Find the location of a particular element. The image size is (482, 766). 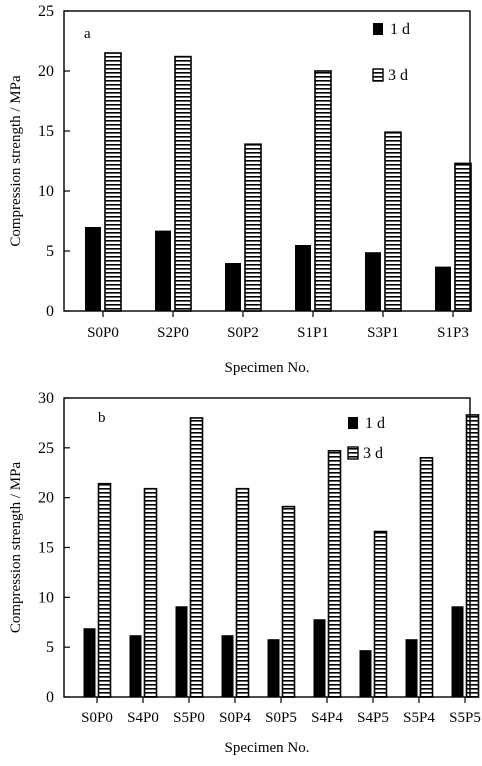

bar-1d-s5p5 is located at coordinates (457, 651).